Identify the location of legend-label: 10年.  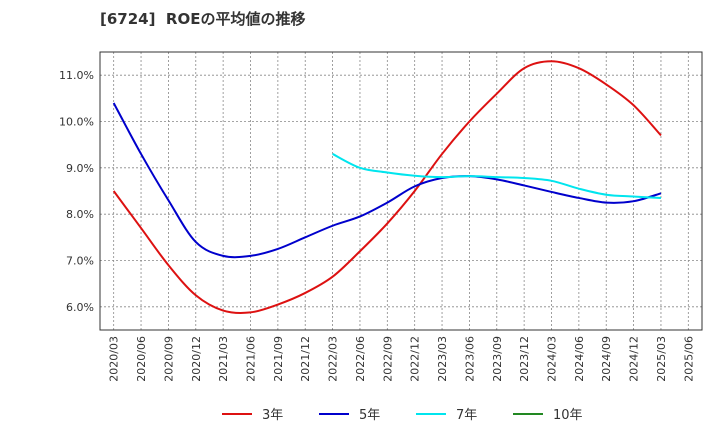
(568, 415).